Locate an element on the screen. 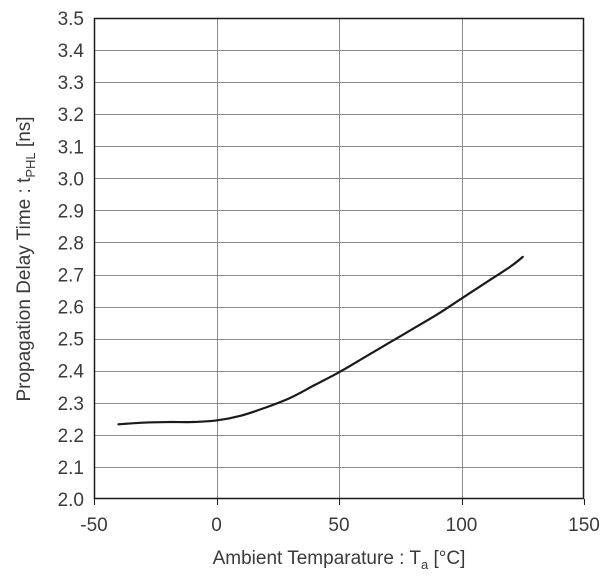 The width and height of the screenshot is (616, 579). x-tick-label: 50 is located at coordinates (338, 525).